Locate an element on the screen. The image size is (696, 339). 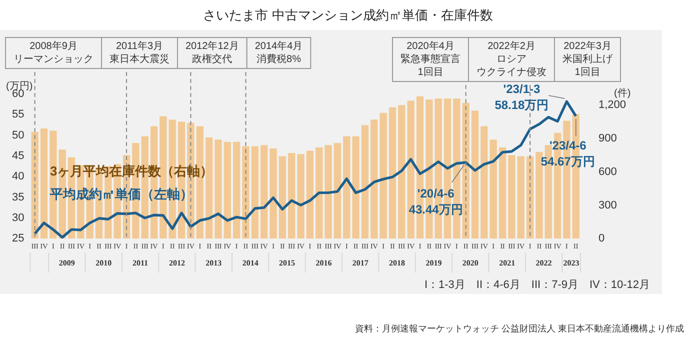
text: 2013 is located at coordinates (214, 263).